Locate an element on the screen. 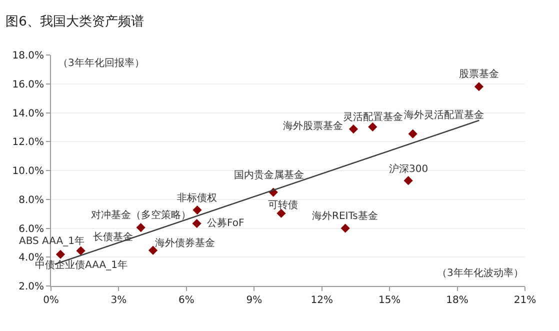 This screenshot has height=331, width=559. x-tick-label: 18% is located at coordinates (457, 300).